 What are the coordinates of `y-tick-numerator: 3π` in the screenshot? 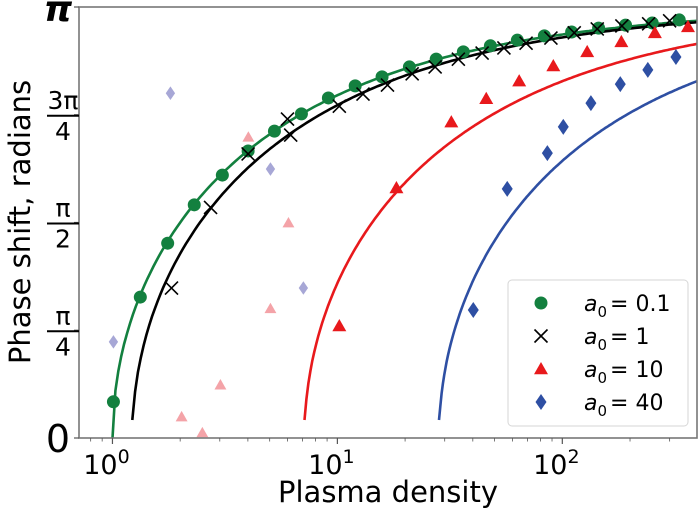 It's located at (63, 100).